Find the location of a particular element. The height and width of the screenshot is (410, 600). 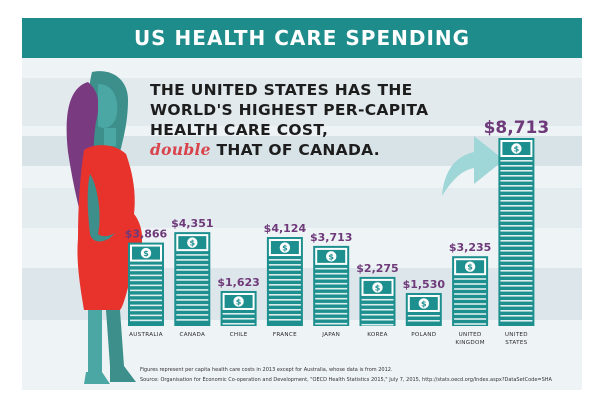

headline-line: THE UNITED STATES HAS THE is located at coordinates (281, 90).